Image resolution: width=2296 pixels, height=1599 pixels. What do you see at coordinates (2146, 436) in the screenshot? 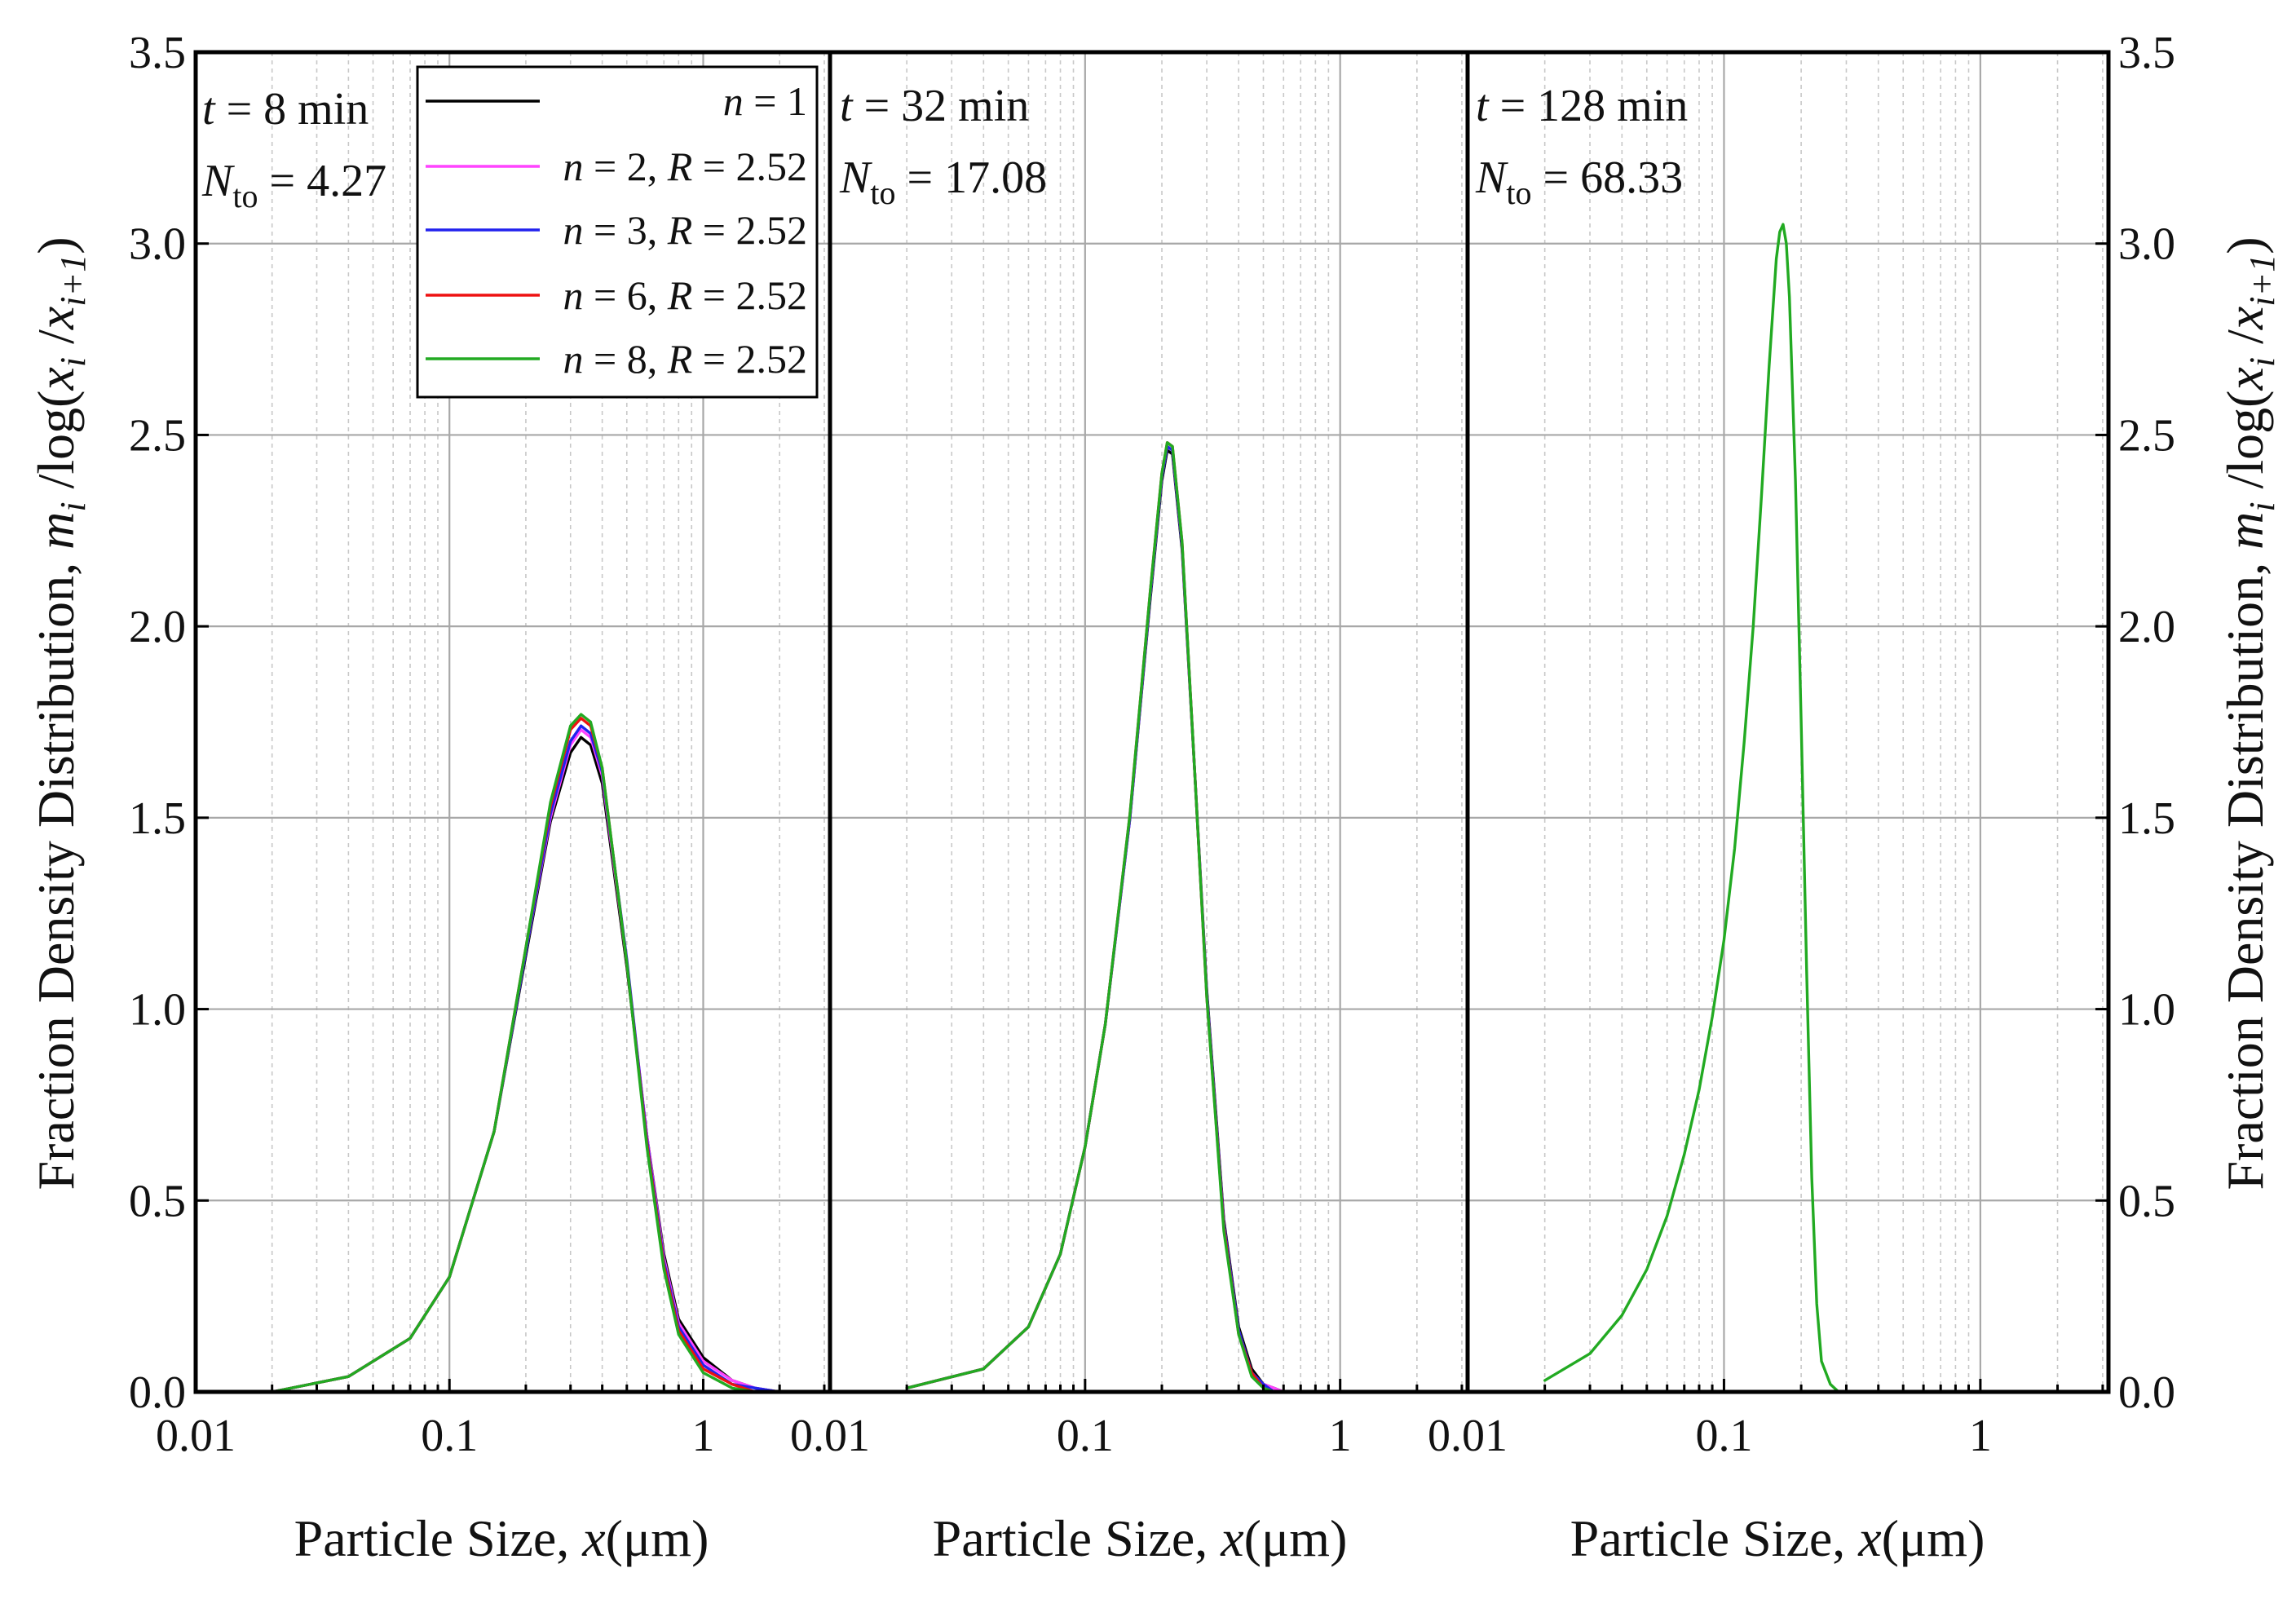
I see `y-tick-label: 2.5` at bounding box center [2146, 436].